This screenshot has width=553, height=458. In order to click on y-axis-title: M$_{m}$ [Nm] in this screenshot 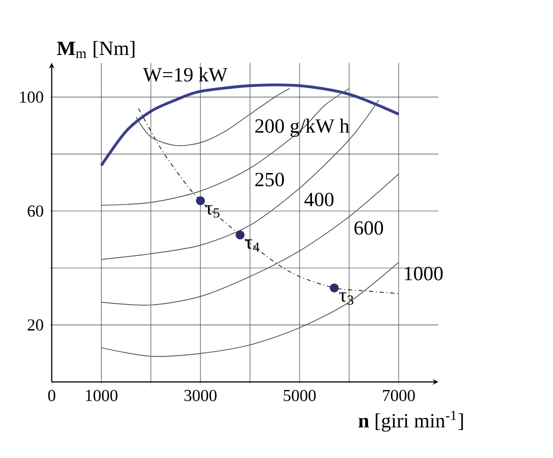, I will do `click(95, 49)`.